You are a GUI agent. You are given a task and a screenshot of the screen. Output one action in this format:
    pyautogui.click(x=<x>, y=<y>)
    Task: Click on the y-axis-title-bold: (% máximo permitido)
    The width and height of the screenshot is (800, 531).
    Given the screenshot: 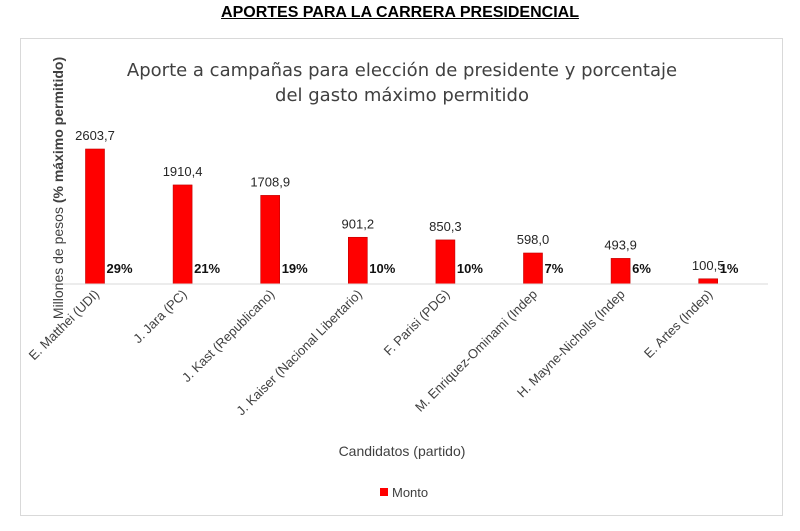 What is the action you would take?
    pyautogui.click(x=58, y=130)
    